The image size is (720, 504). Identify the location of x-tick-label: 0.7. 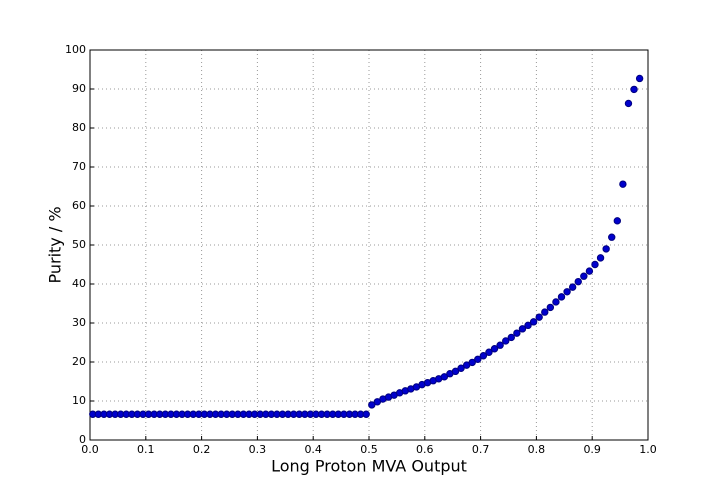
(481, 449).